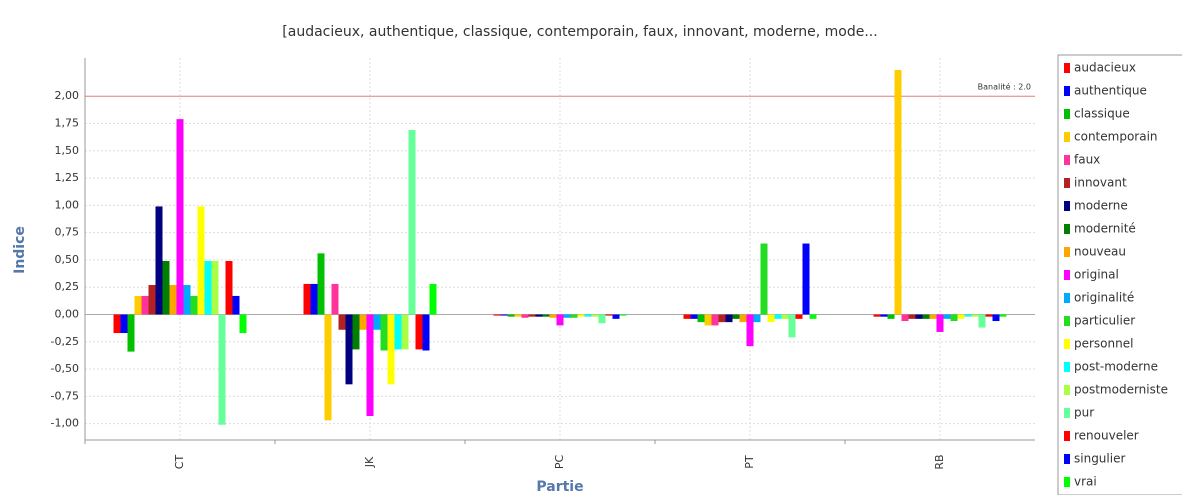 This screenshot has width=1182, height=495. Describe the element at coordinates (1096, 275) in the screenshot. I see `legend-label: original` at that location.